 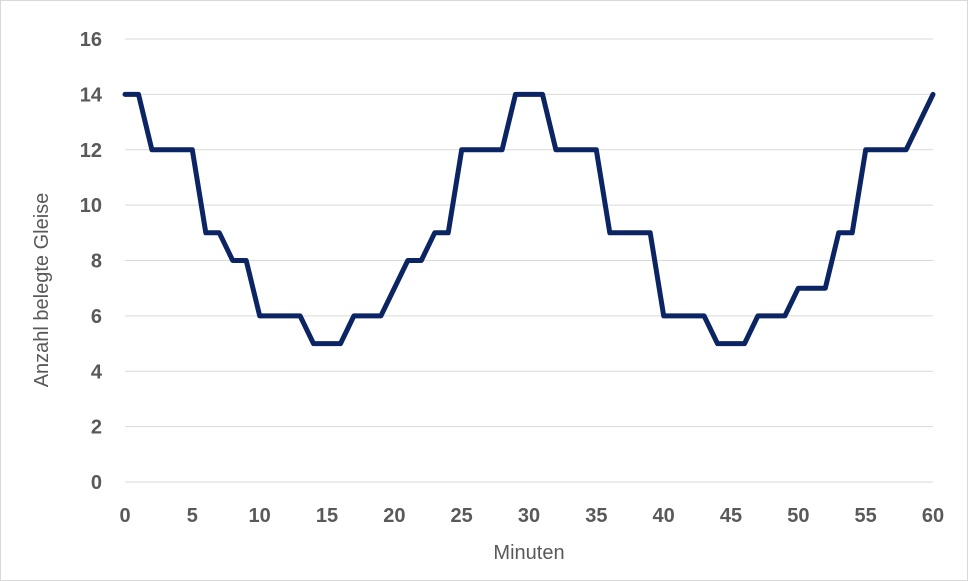 What do you see at coordinates (96, 262) in the screenshot?
I see `y-tick-label: 8` at bounding box center [96, 262].